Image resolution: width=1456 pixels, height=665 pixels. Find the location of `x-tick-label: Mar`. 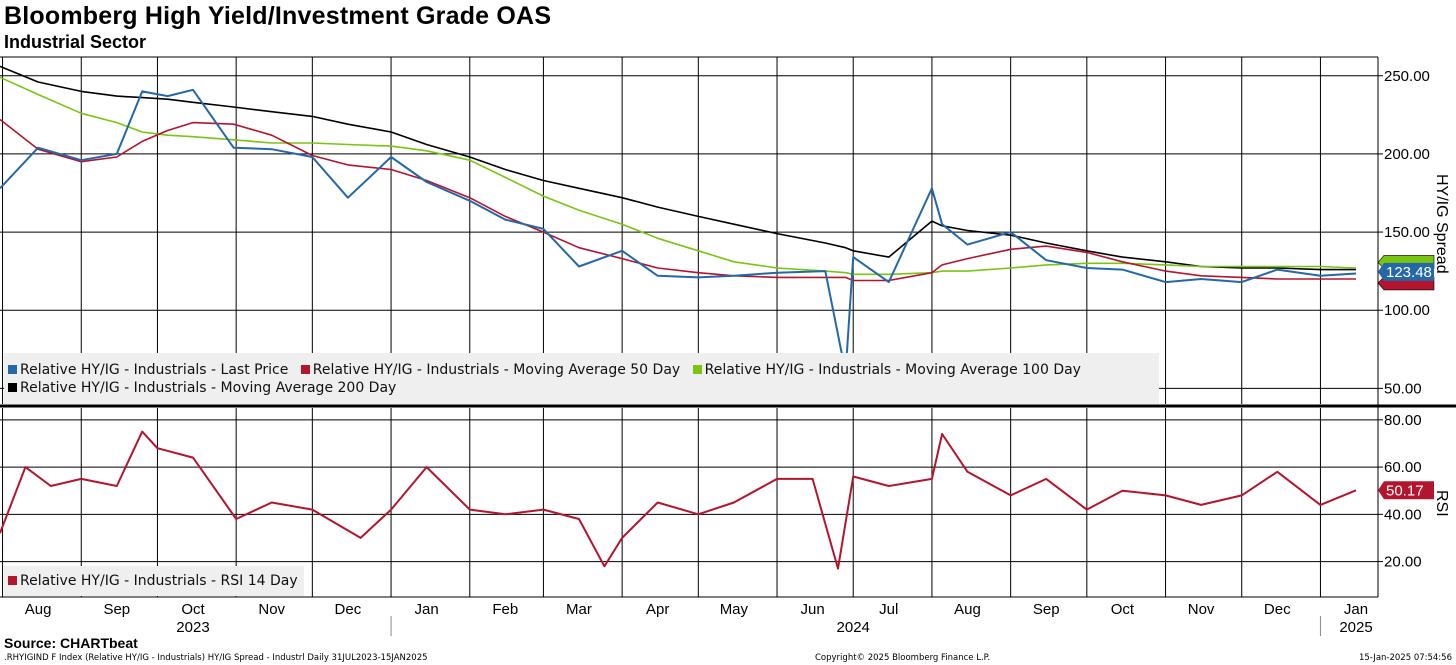

x-tick-label: Mar is located at coordinates (579, 609).